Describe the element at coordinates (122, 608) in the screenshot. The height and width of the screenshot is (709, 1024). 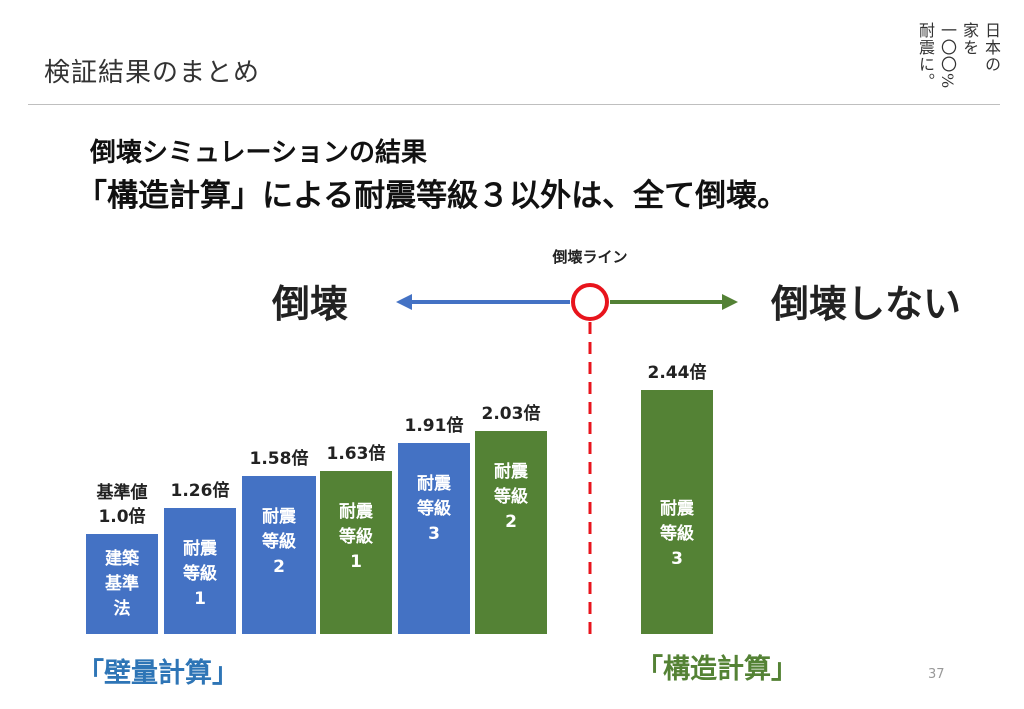
I see `bar-1-inner-label: 法` at that location.